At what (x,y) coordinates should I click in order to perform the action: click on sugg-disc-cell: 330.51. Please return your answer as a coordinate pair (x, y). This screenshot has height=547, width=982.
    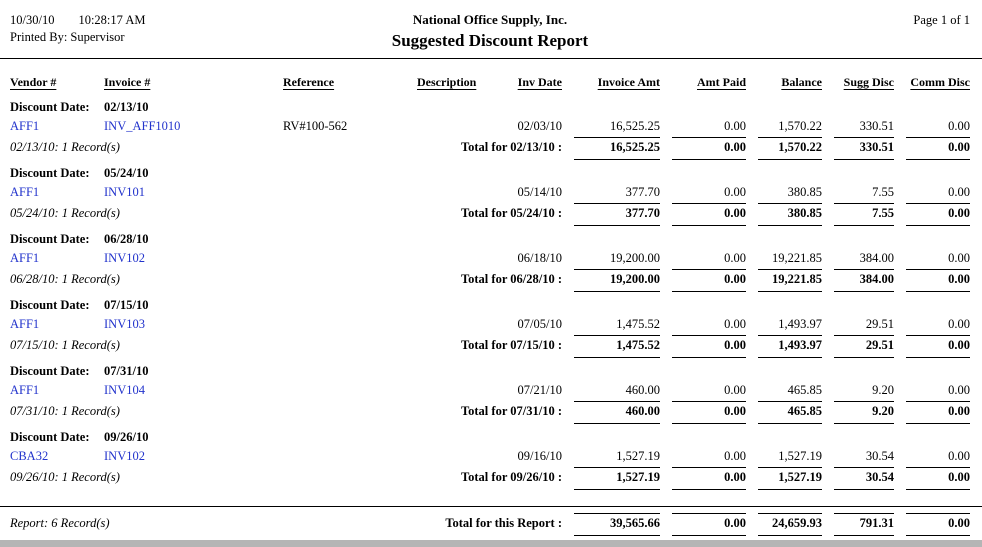
    Looking at the image, I should click on (876, 126).